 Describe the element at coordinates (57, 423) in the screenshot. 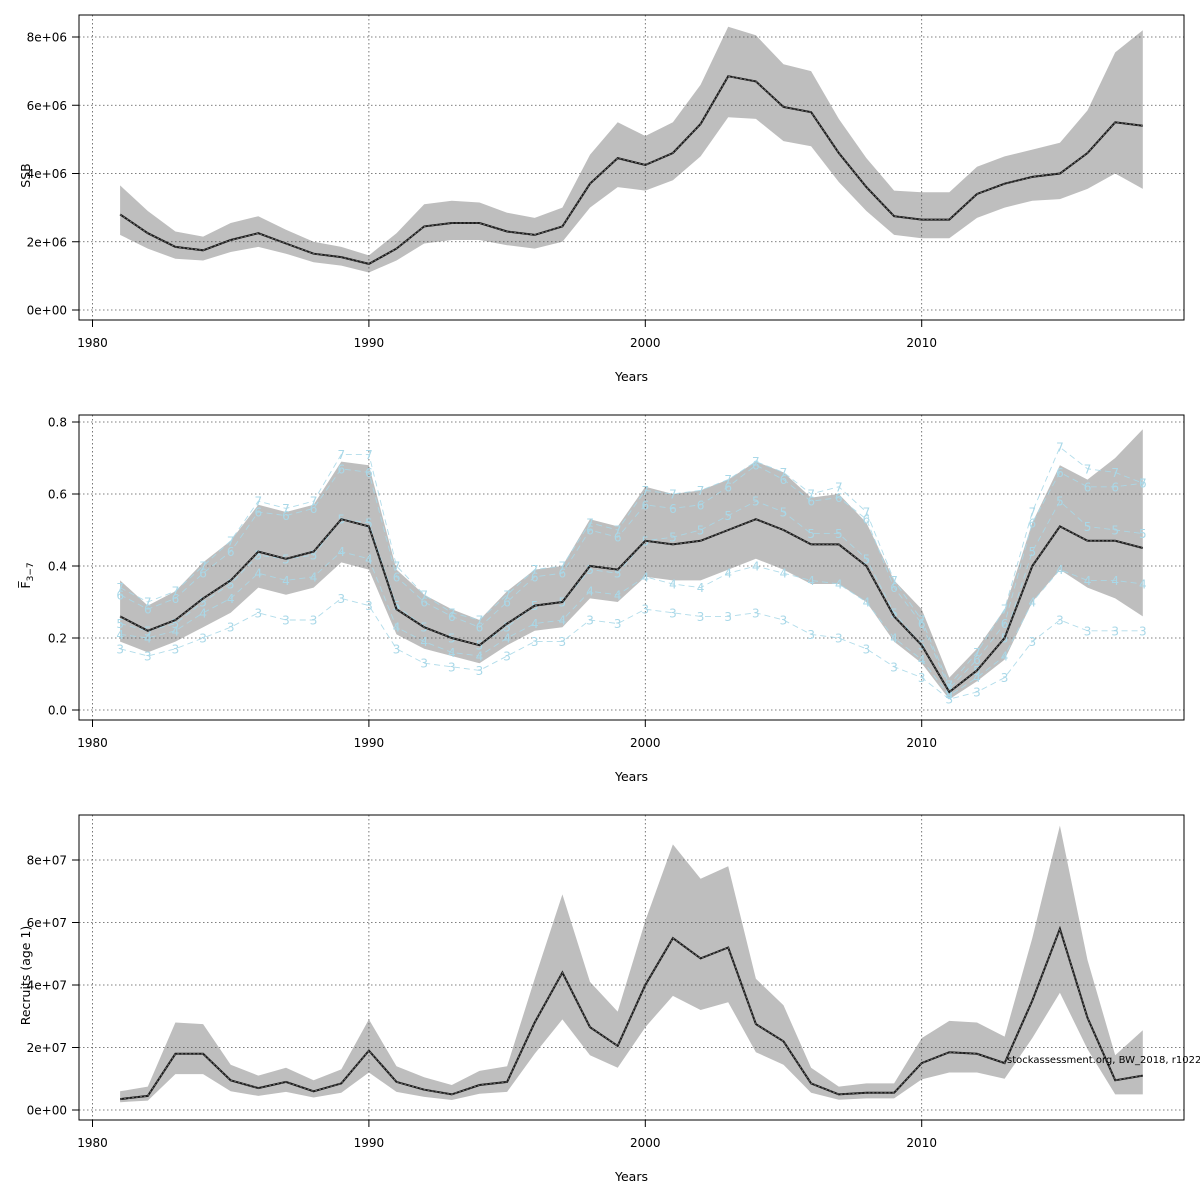

I see `y-tick-label: 0.8` at that location.